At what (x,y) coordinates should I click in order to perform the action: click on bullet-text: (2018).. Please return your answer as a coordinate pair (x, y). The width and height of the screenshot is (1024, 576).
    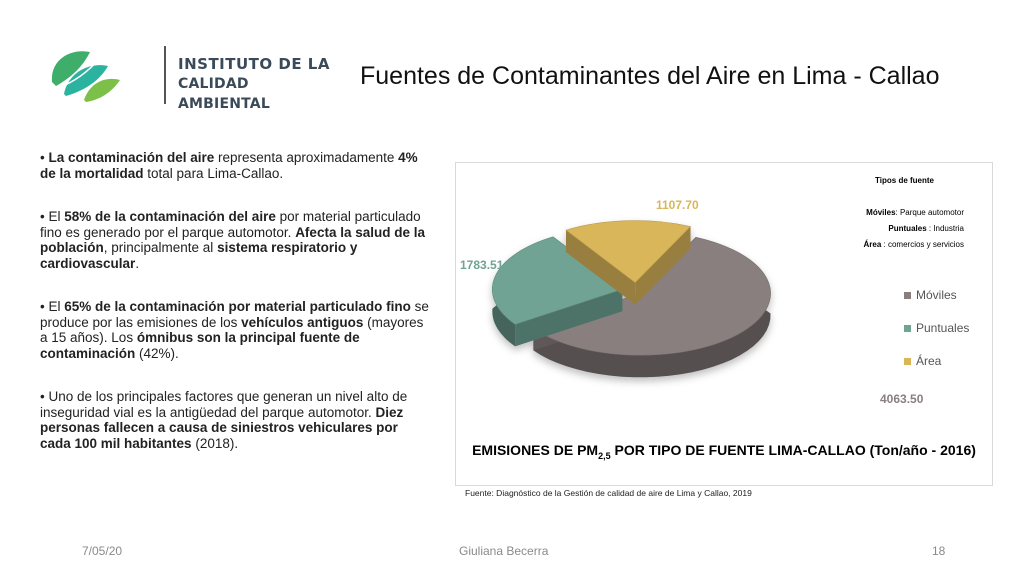
    Looking at the image, I should click on (215, 443).